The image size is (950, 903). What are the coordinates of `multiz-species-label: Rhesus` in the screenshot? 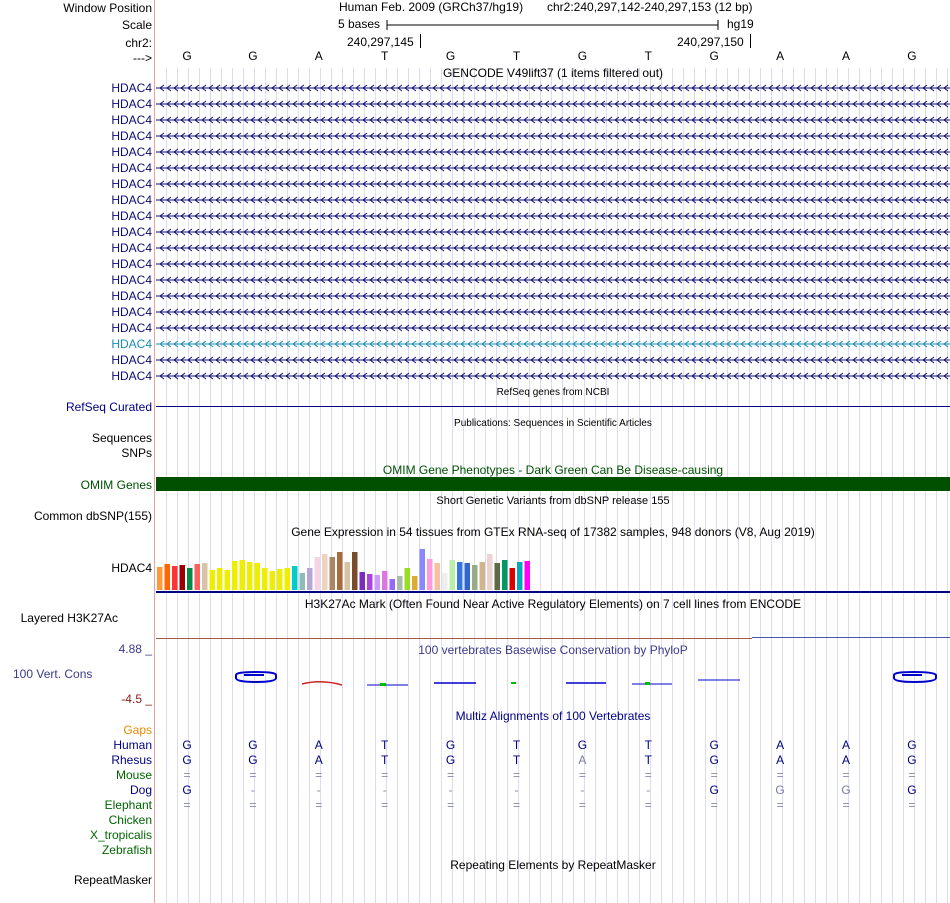 It's located at (131, 760).